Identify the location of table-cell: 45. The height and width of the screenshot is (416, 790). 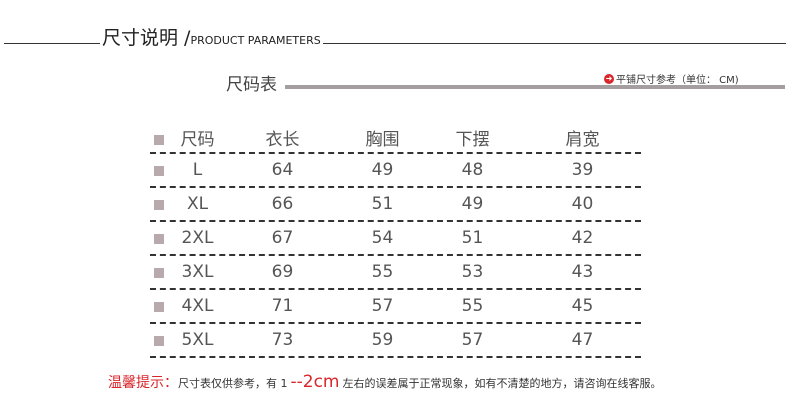
(582, 306).